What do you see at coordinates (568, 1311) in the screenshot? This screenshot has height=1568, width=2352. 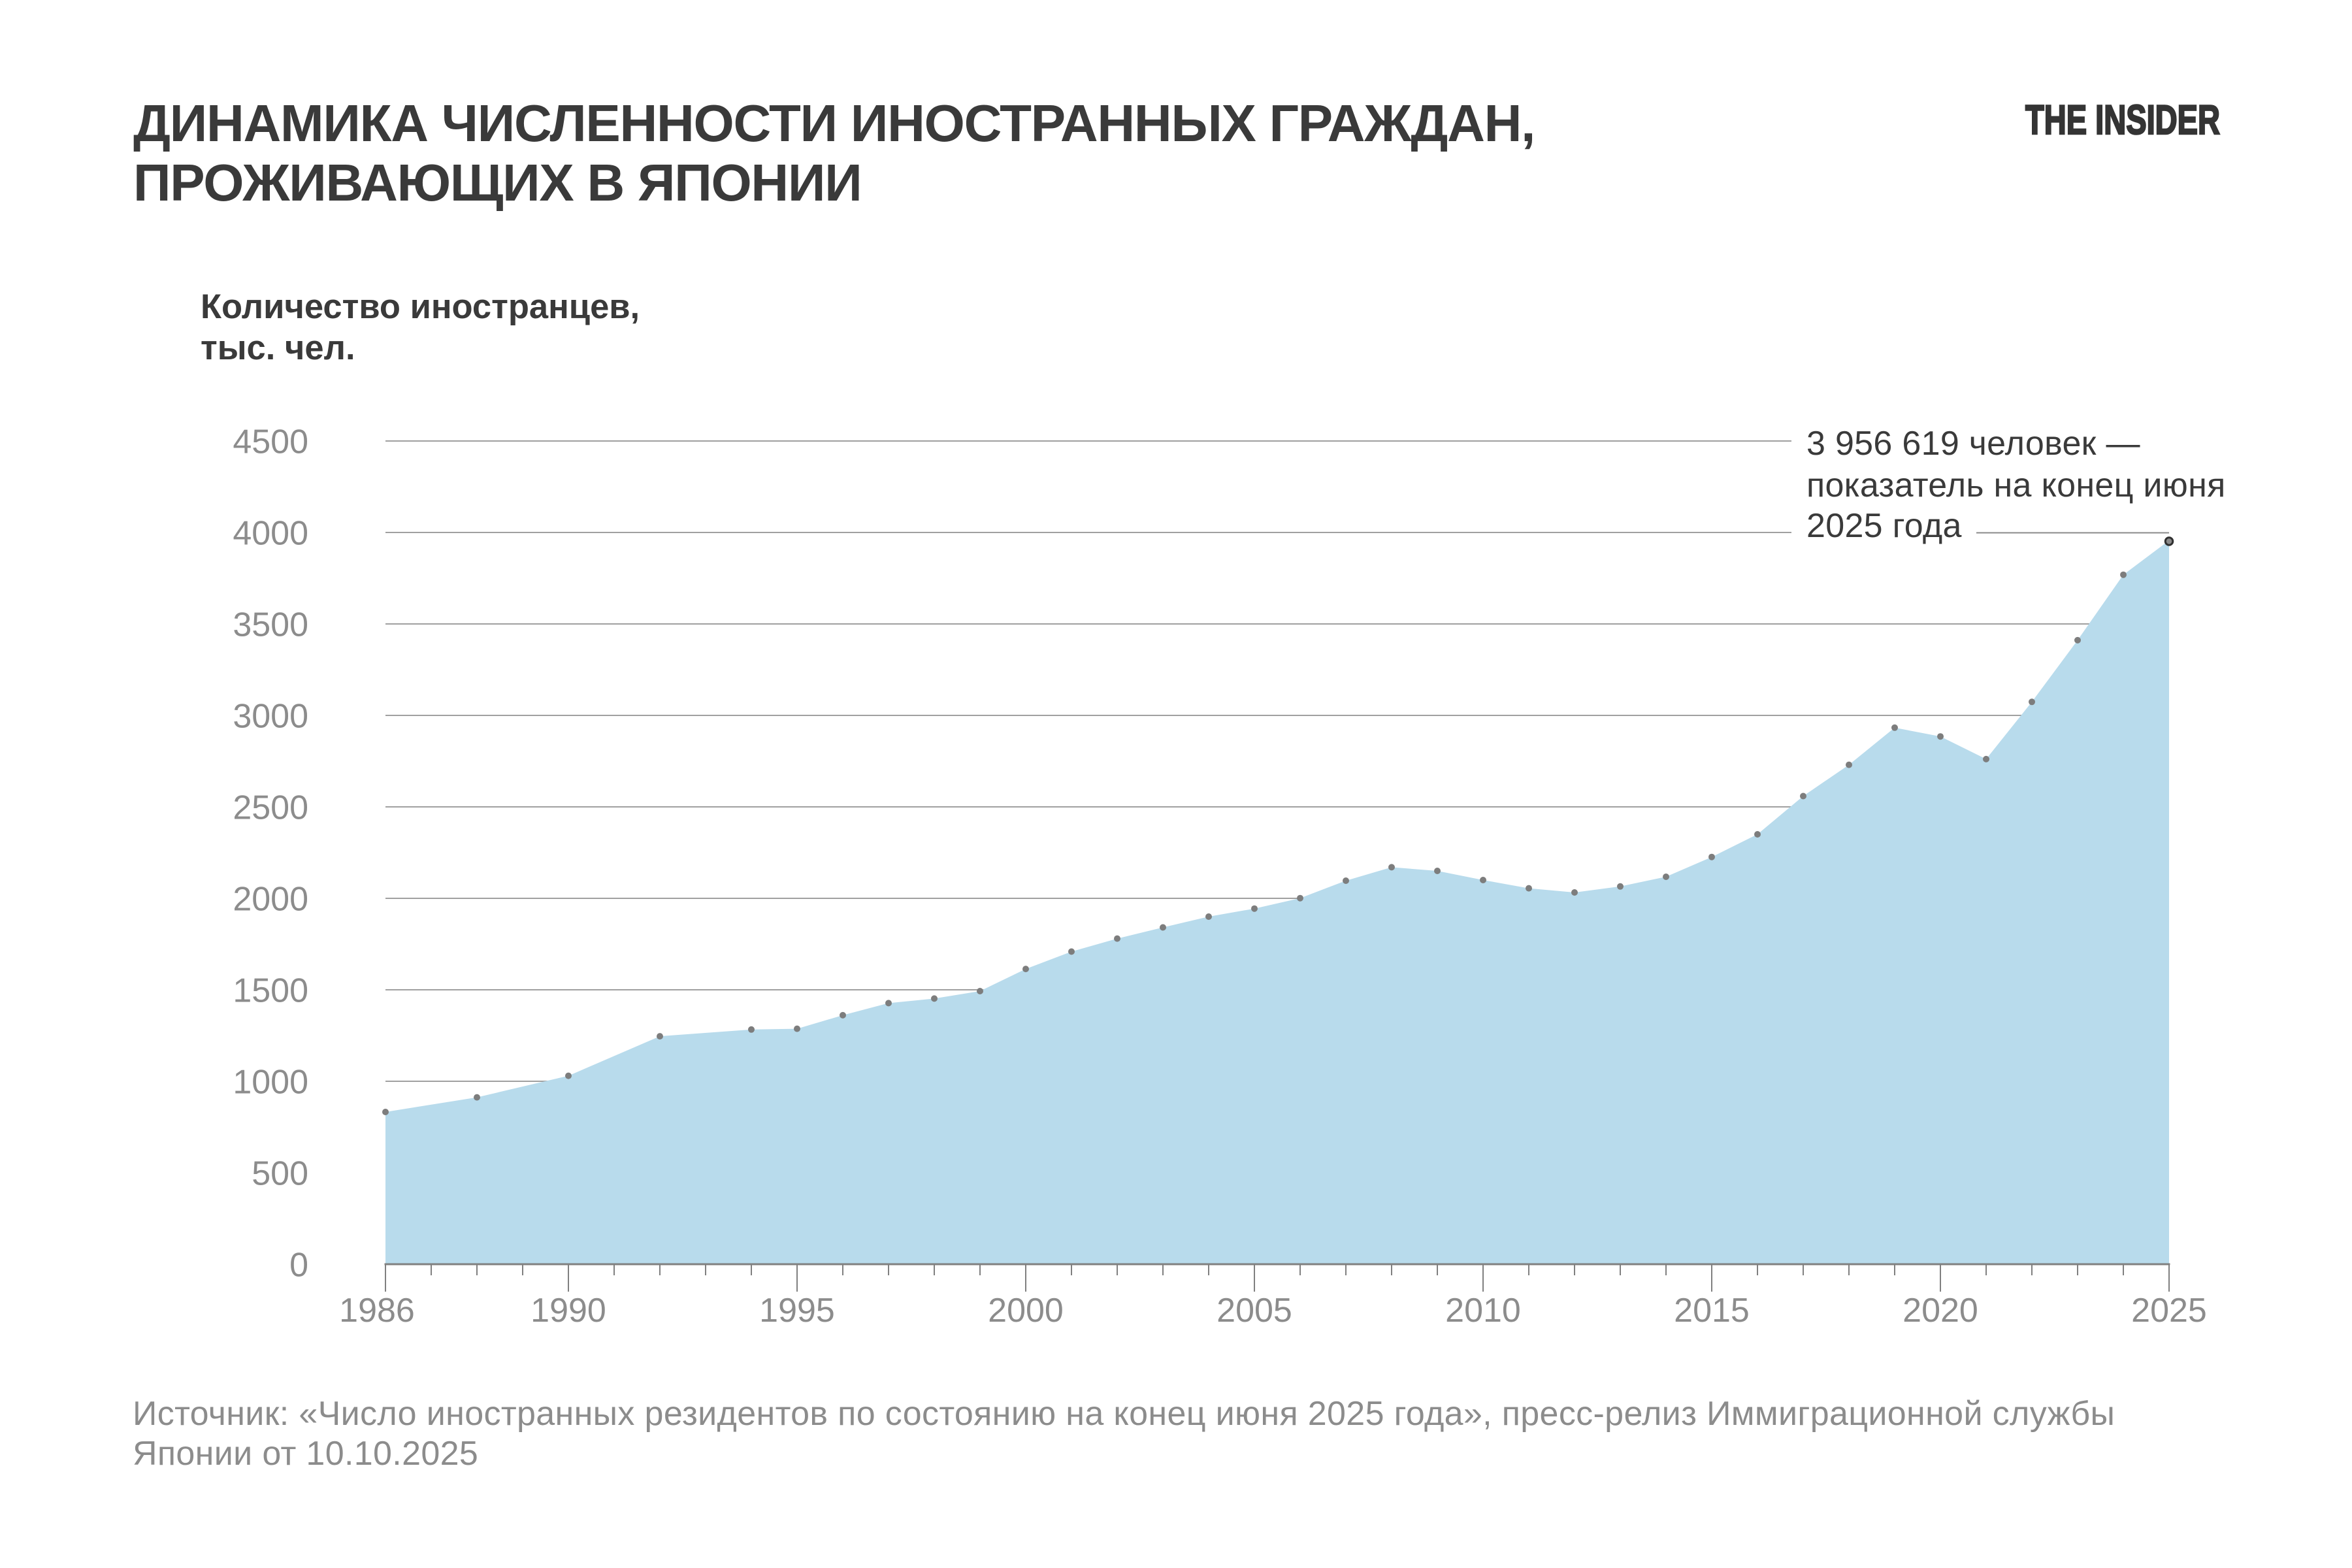 I see `svg-text: 1990` at bounding box center [568, 1311].